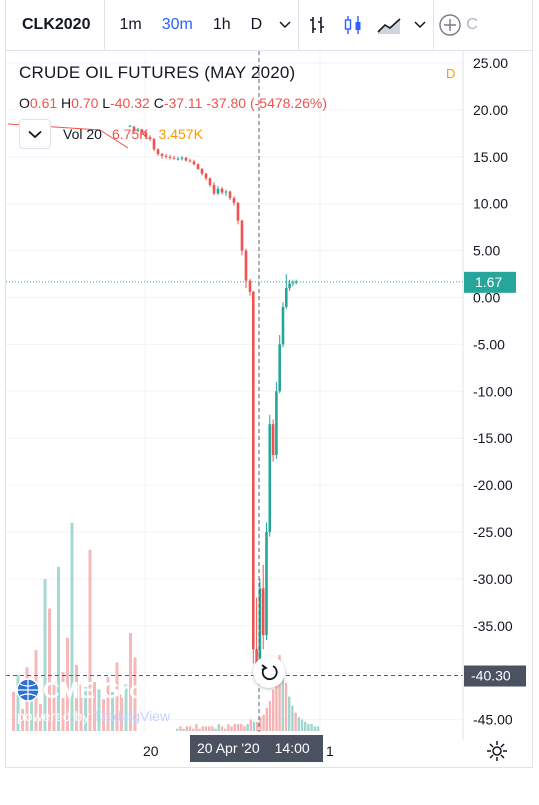  I want to click on y-tick-label: 15.00, so click(490, 157).